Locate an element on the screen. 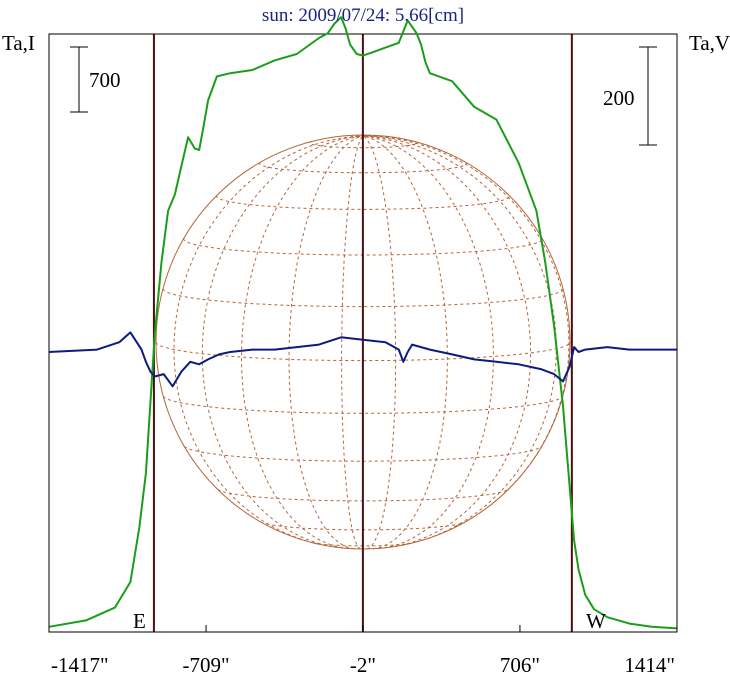 The image size is (730, 686). scale-bars is located at coordinates (363, 96).